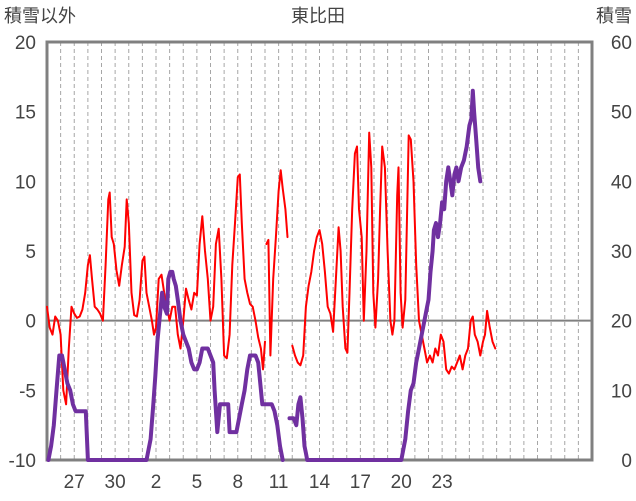  I want to click on left-tick-label: -5, so click(27, 391).